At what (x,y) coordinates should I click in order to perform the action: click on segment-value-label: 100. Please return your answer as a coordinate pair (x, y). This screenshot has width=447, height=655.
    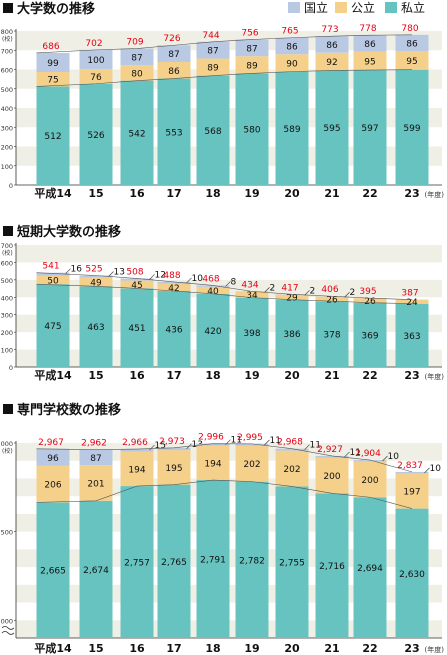
    Looking at the image, I should click on (95, 61).